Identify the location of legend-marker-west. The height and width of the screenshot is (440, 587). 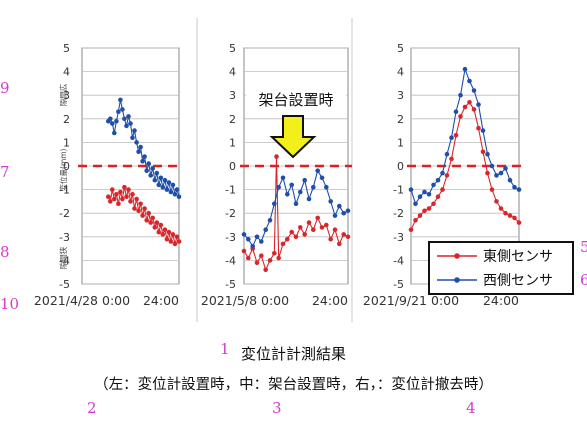
(457, 280).